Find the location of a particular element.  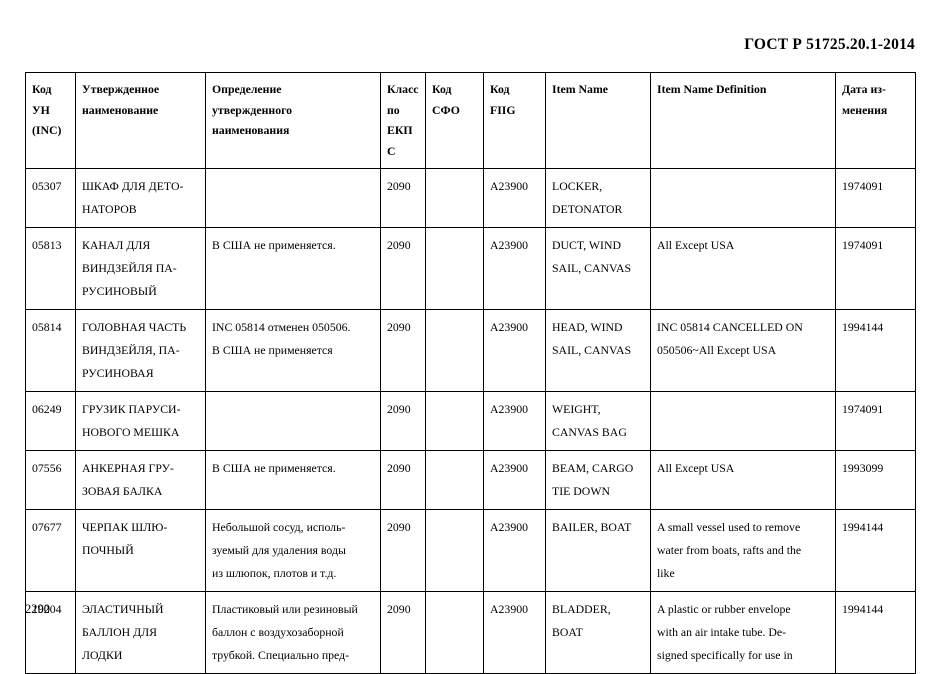

column-header-inc: Код УН (INC) is located at coordinates (50, 120).